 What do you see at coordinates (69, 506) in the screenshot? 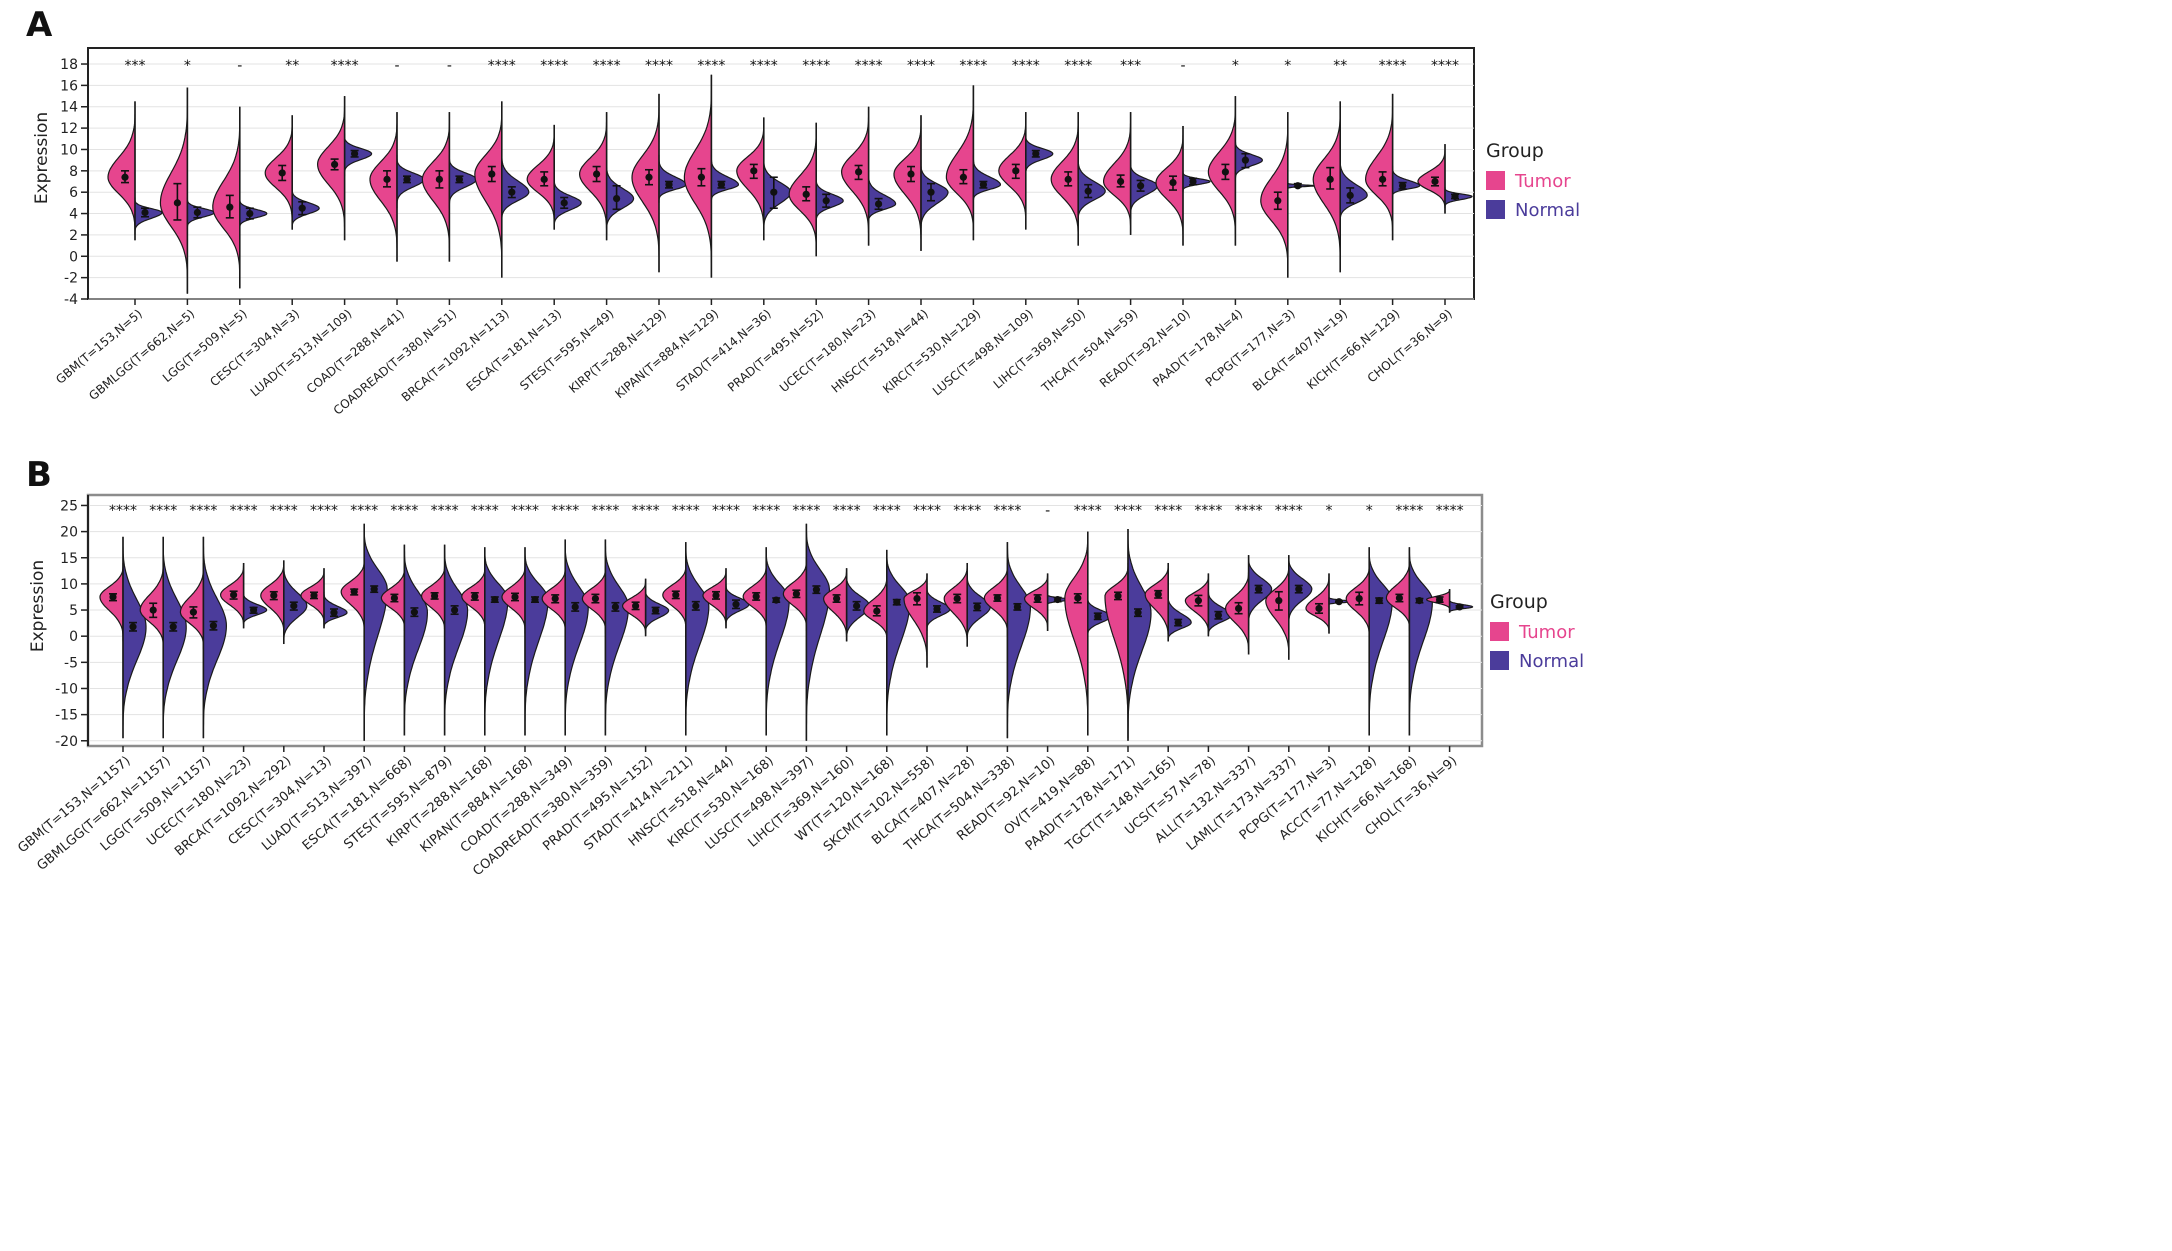
I see `y-tick-label: 25` at bounding box center [69, 506].